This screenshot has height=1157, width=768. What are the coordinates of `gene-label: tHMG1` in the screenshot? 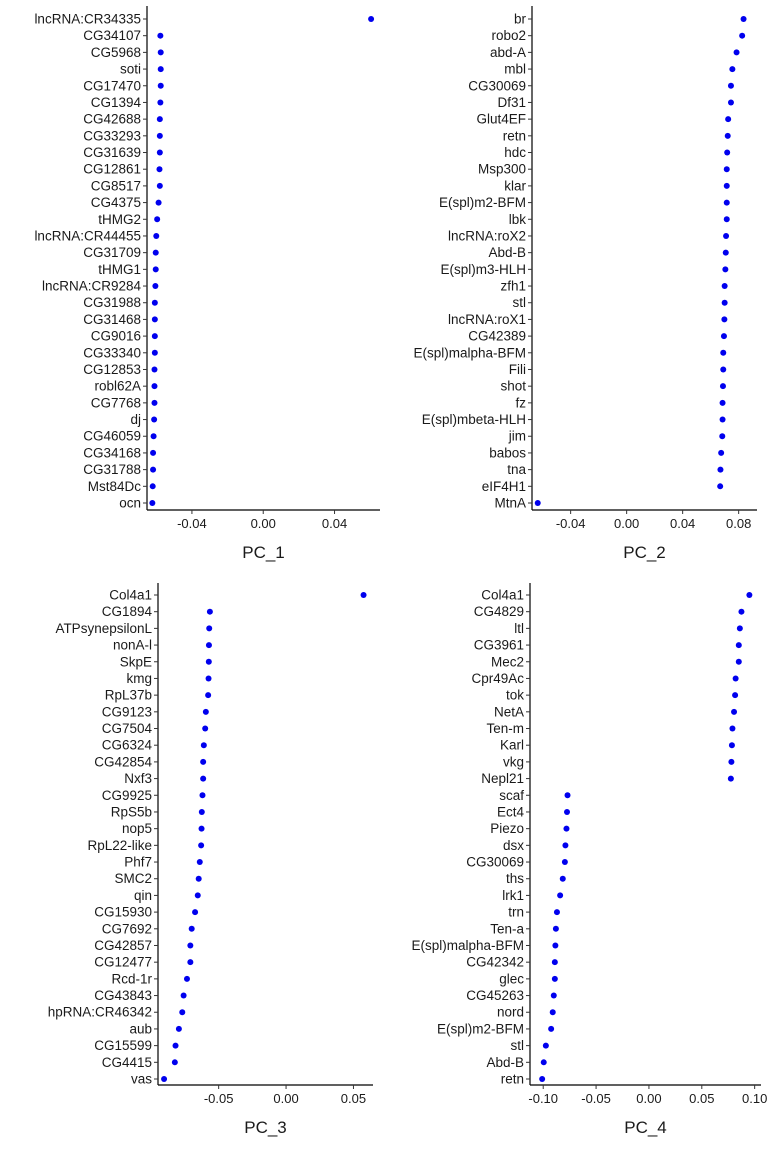 It's located at (119, 269).